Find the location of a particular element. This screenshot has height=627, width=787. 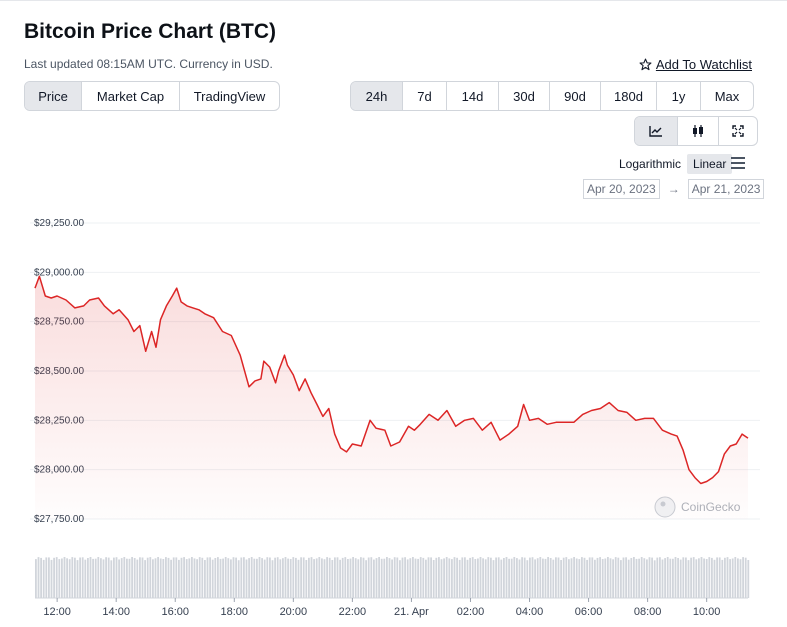

line-chart-icon is located at coordinates (655, 131).